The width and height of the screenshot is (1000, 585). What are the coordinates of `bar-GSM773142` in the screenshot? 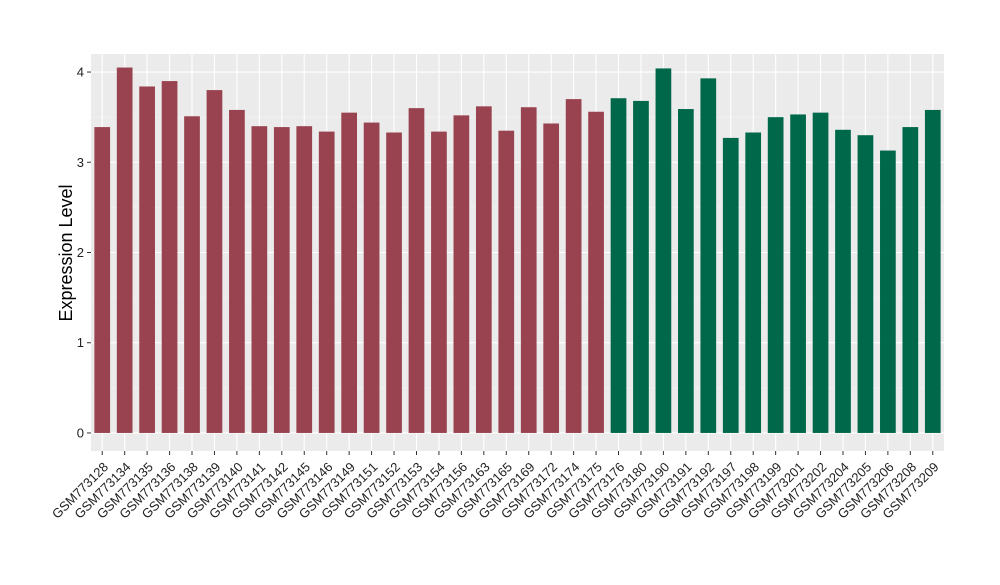 It's located at (281, 280).